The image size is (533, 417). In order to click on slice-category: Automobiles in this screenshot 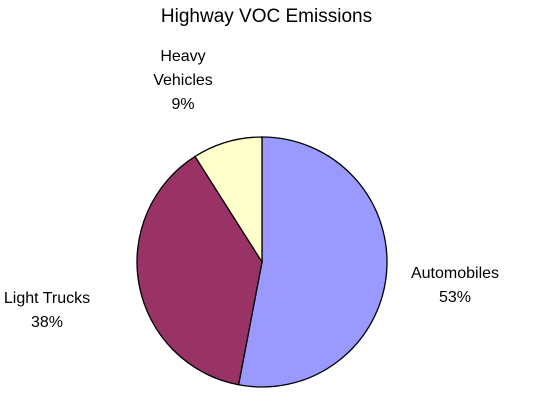, I will do `click(455, 273)`.